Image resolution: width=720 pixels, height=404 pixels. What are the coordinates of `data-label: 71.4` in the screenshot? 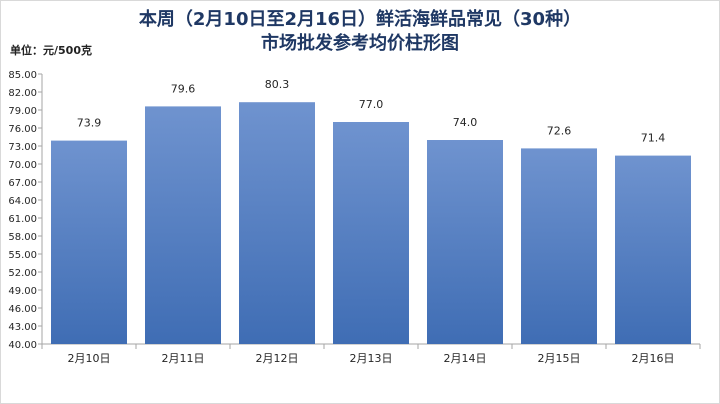 It's located at (653, 138).